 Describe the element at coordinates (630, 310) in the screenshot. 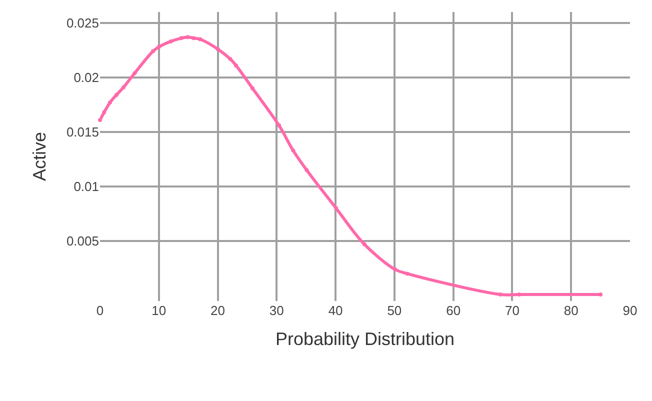

I see `x-tick-label: 90` at that location.